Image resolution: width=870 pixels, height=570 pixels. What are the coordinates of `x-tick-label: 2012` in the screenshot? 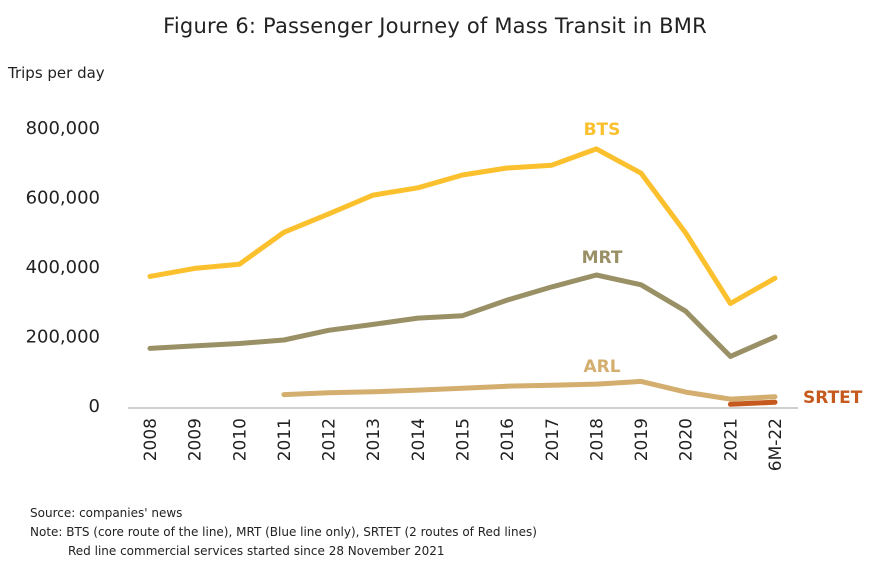 It's located at (330, 439).